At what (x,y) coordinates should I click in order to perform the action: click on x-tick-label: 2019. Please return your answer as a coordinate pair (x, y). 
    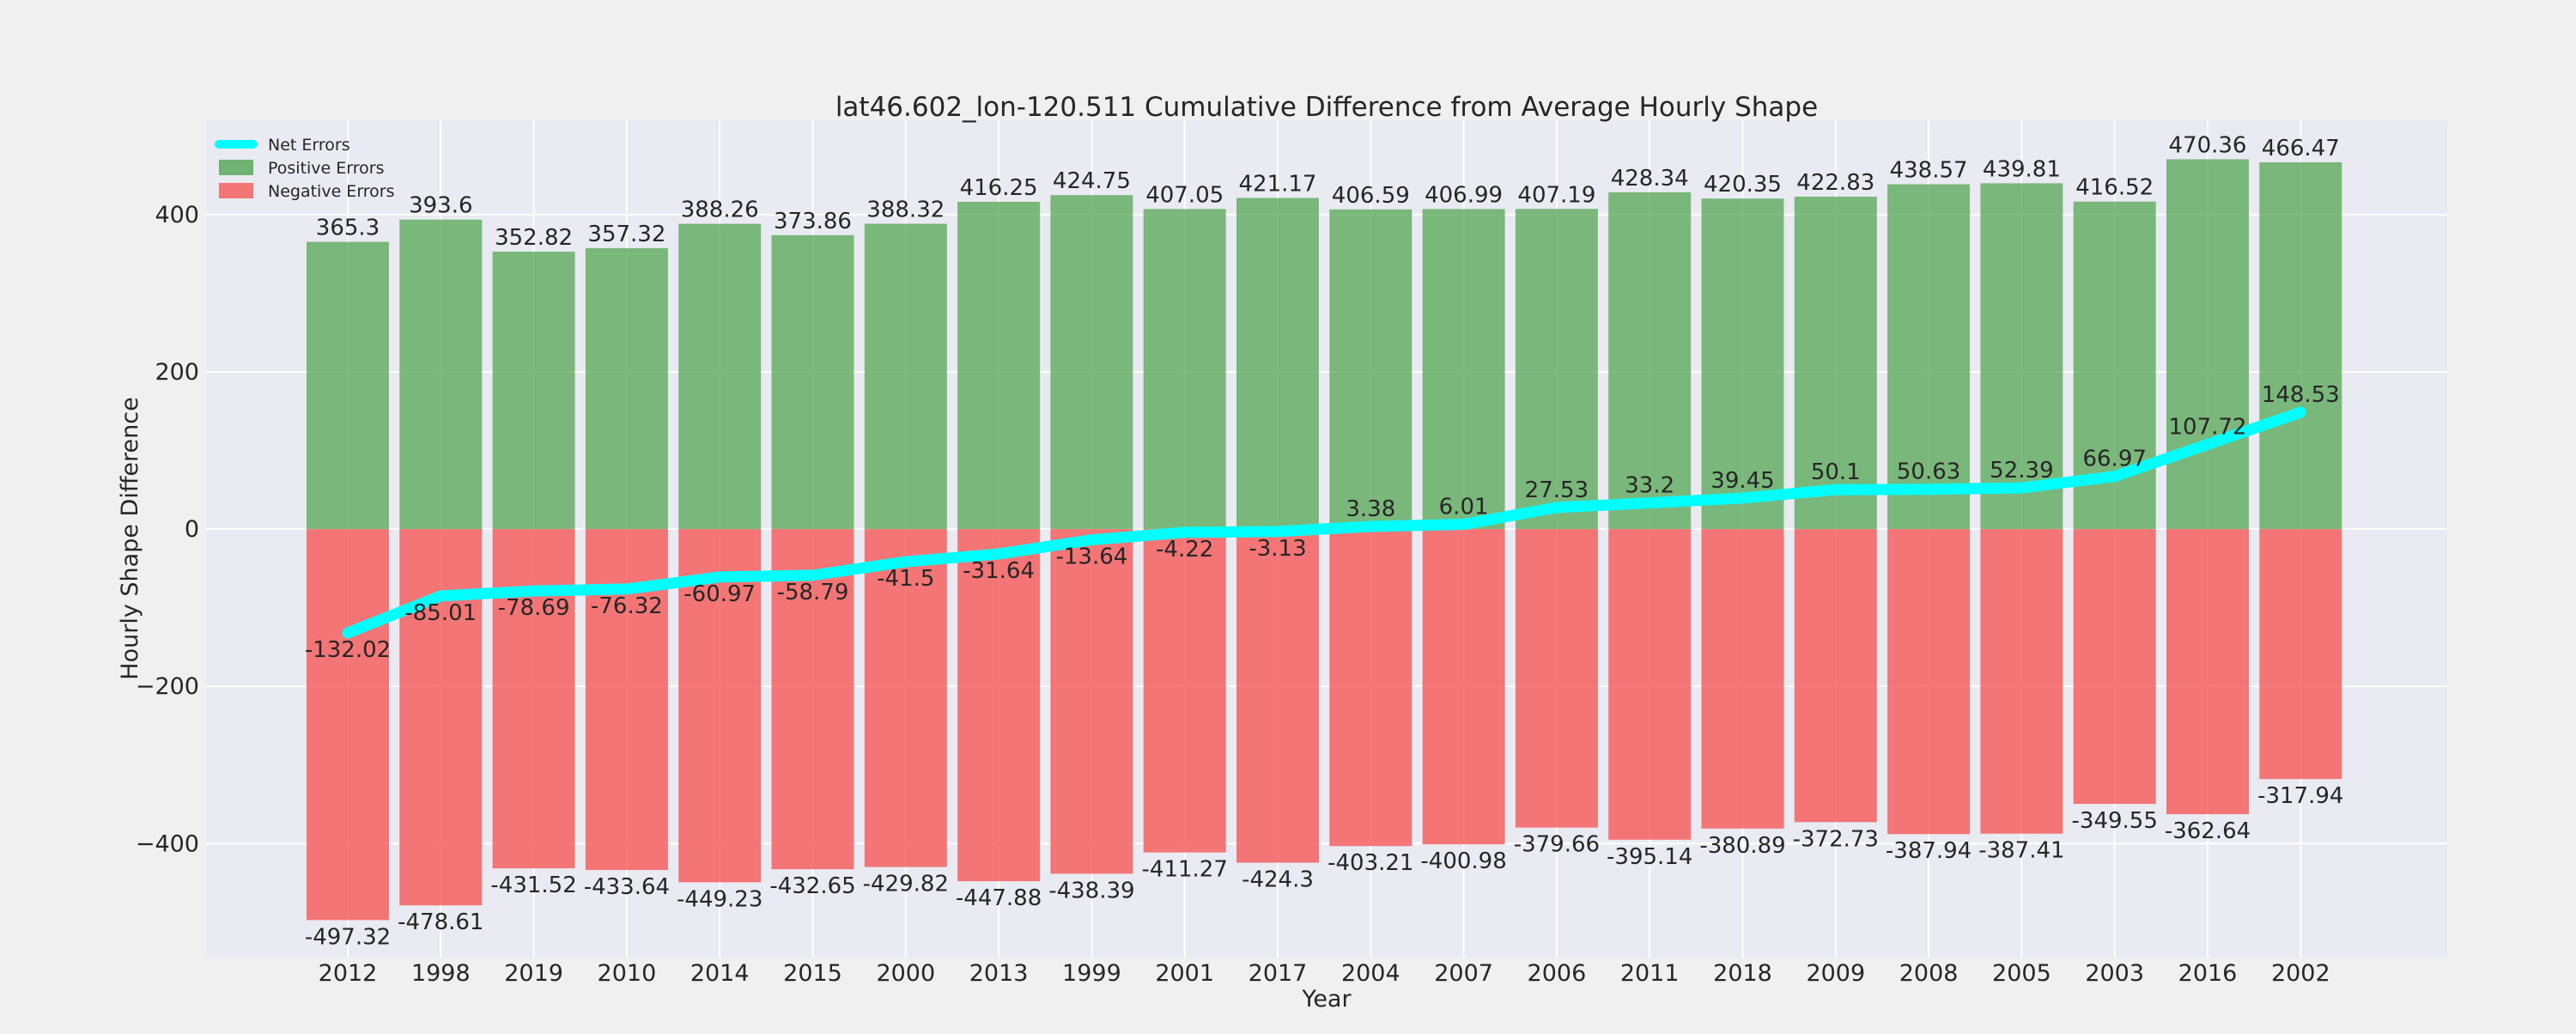
    Looking at the image, I should click on (533, 974).